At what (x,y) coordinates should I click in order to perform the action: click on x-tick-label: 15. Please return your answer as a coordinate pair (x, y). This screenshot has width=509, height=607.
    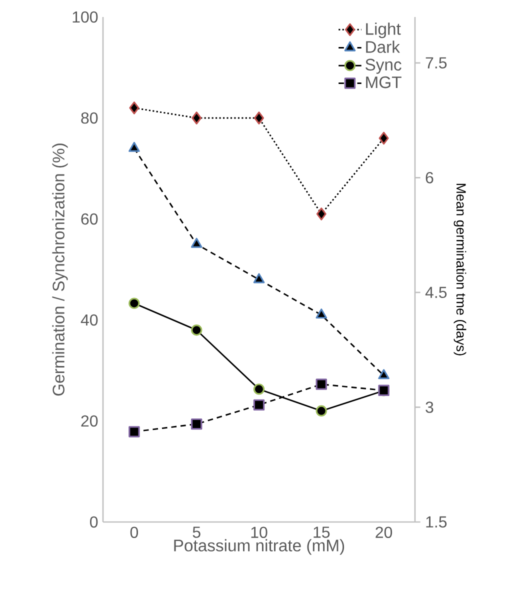
    Looking at the image, I should click on (322, 532).